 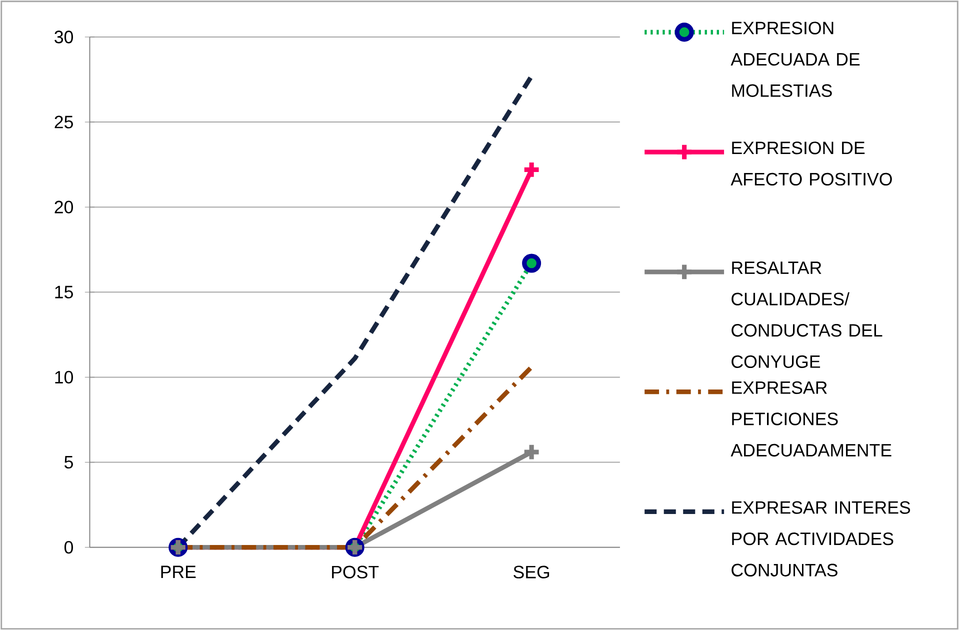 I want to click on y-tick-label: 10, so click(x=64, y=377).